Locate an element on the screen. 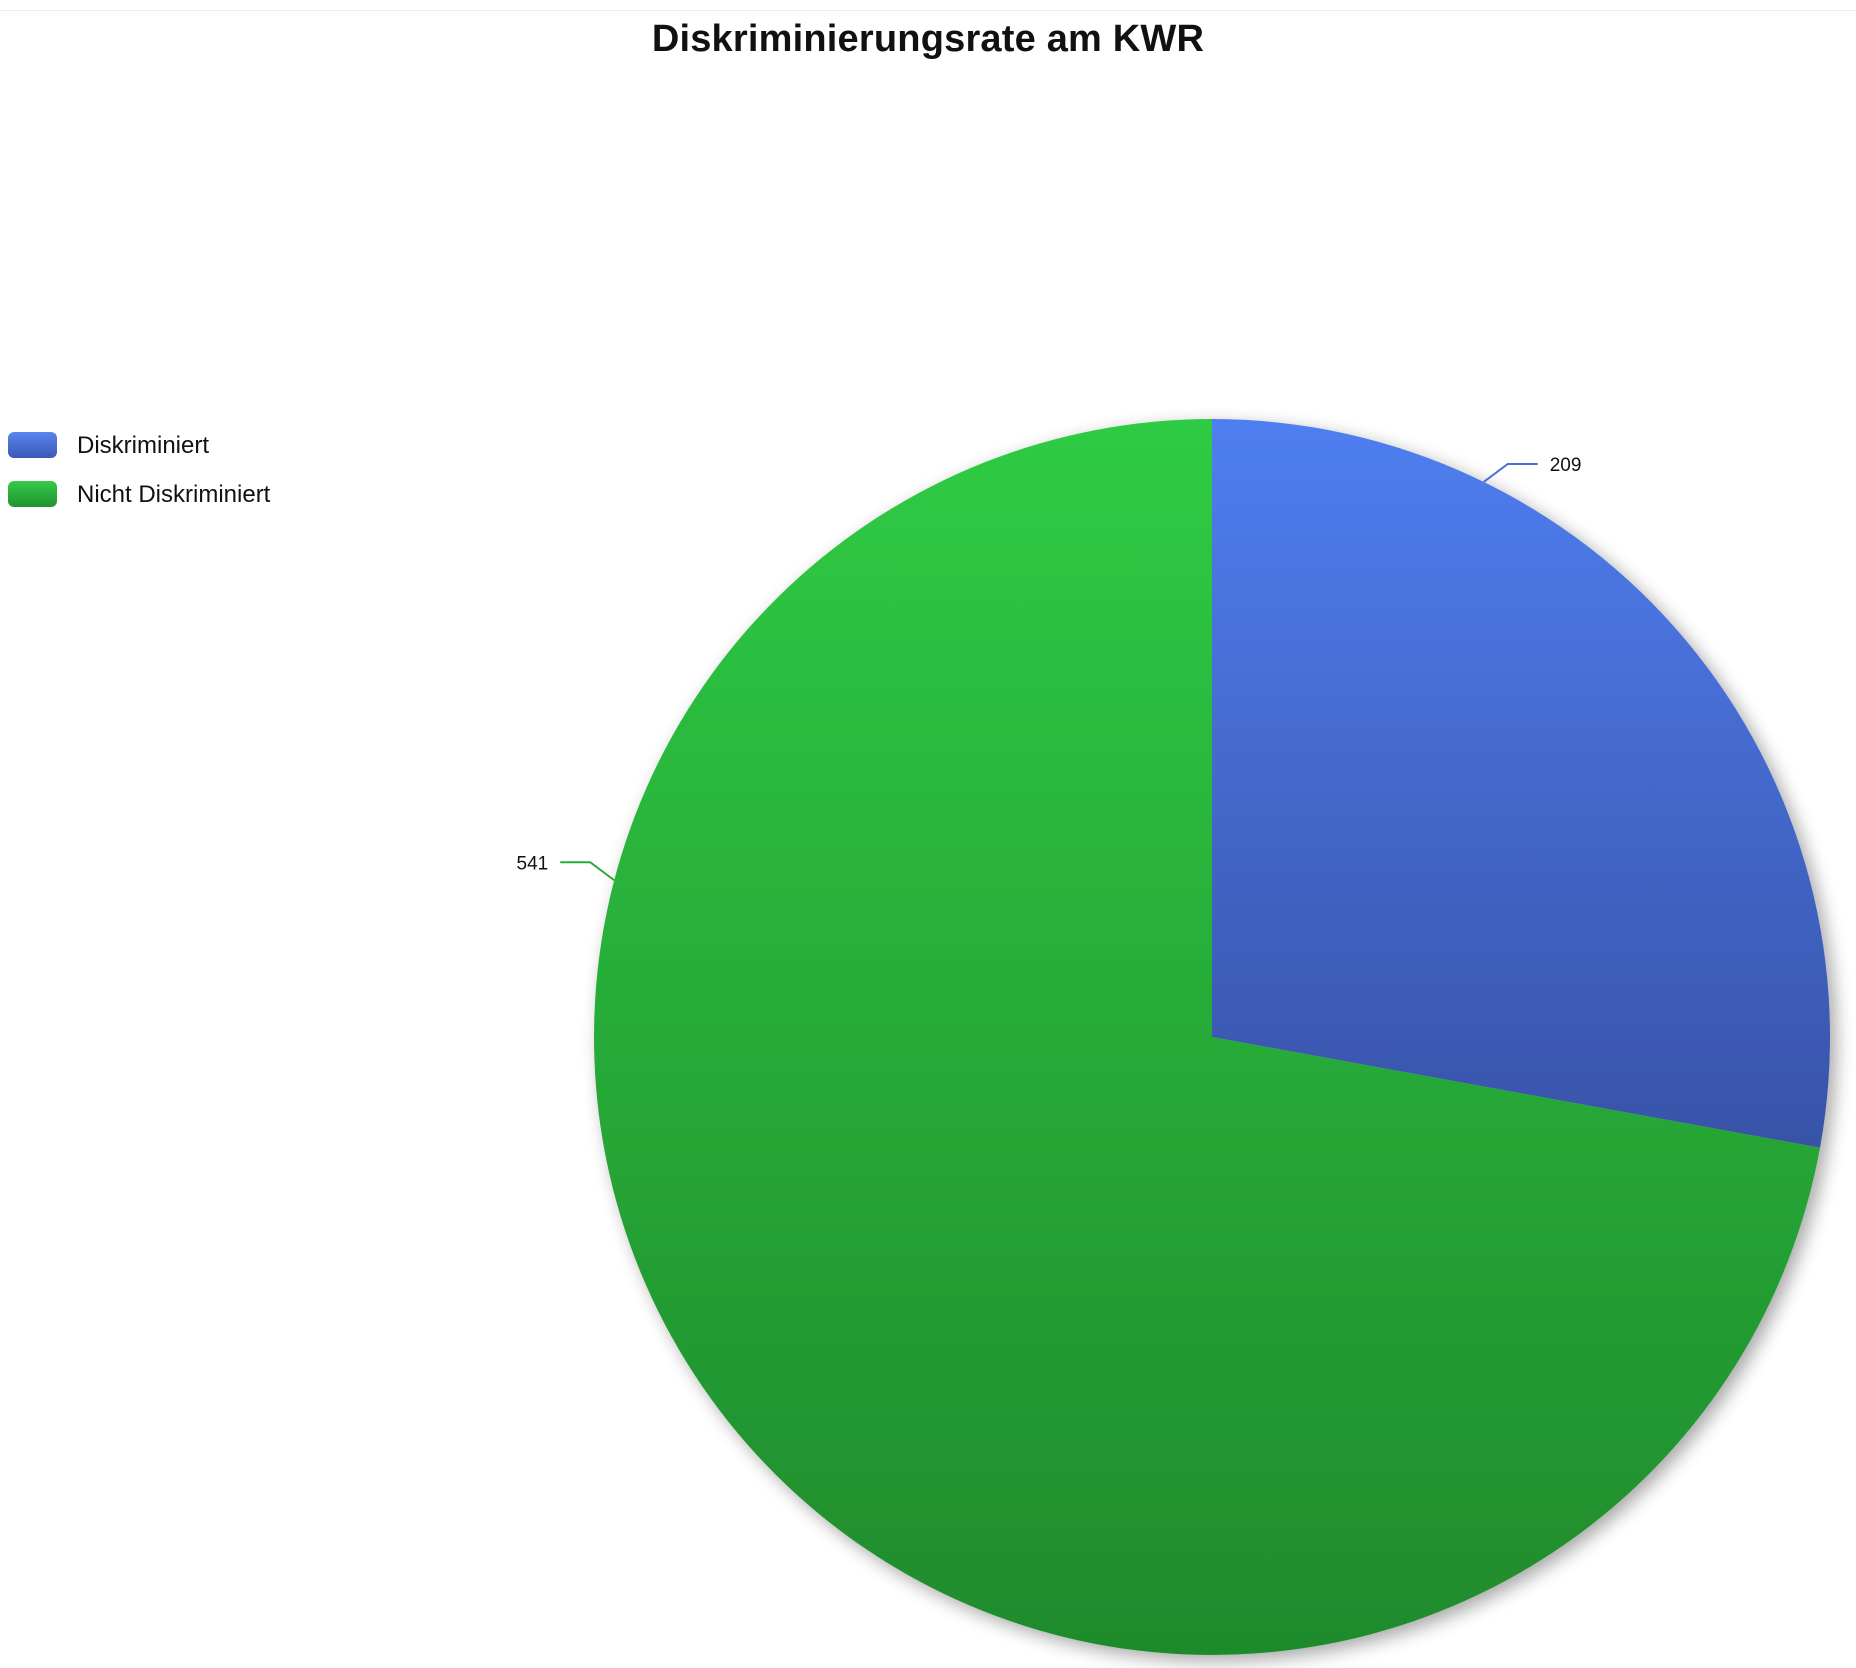  legend-item-diskriminiert: Diskriminiert is located at coordinates (108, 445).